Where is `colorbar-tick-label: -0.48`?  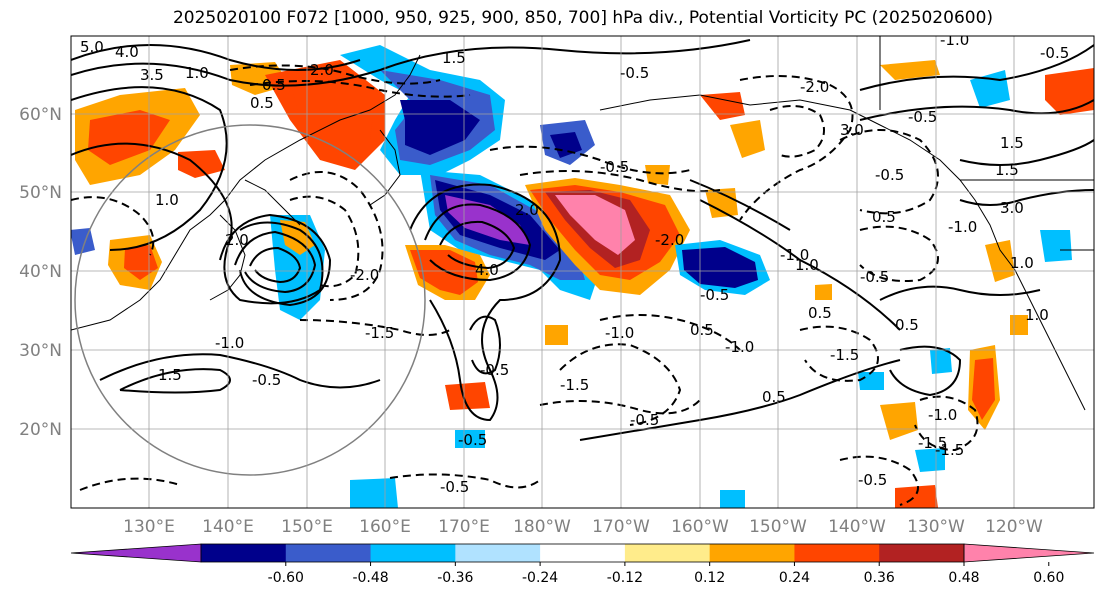
colorbar-tick-label: -0.48 is located at coordinates (370, 578).